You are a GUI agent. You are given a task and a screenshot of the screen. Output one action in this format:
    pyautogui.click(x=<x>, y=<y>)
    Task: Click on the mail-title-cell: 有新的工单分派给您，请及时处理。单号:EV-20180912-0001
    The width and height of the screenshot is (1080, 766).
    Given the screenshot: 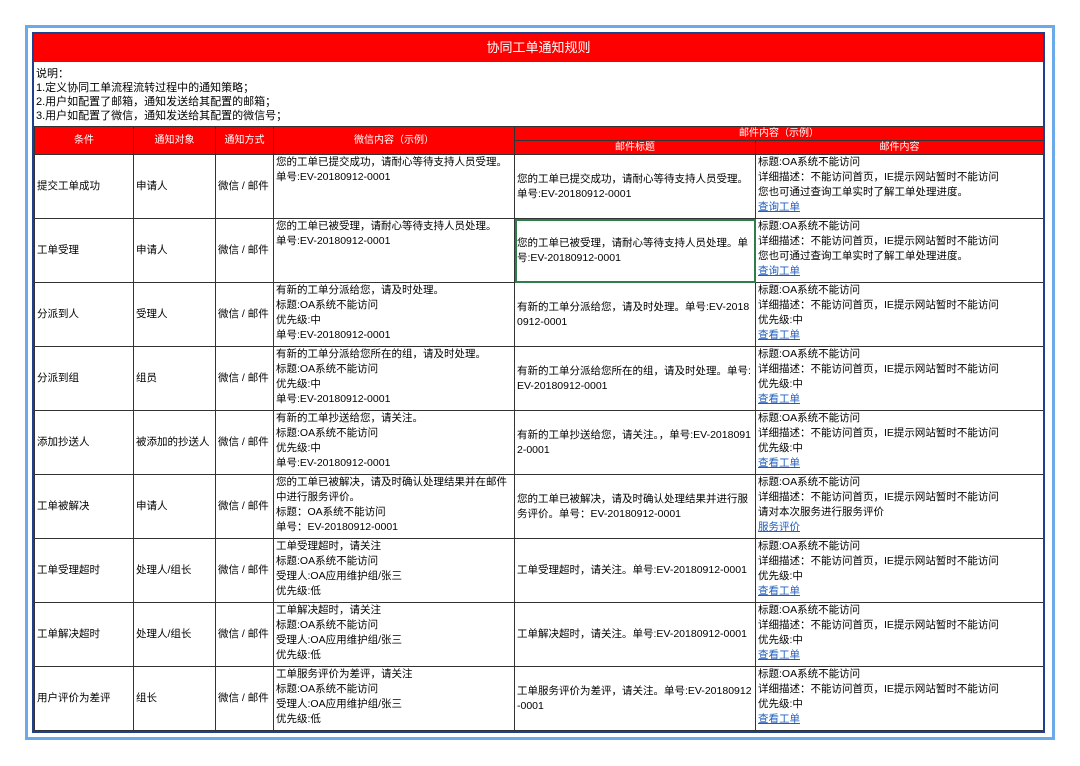 What is the action you would take?
    pyautogui.click(x=635, y=314)
    